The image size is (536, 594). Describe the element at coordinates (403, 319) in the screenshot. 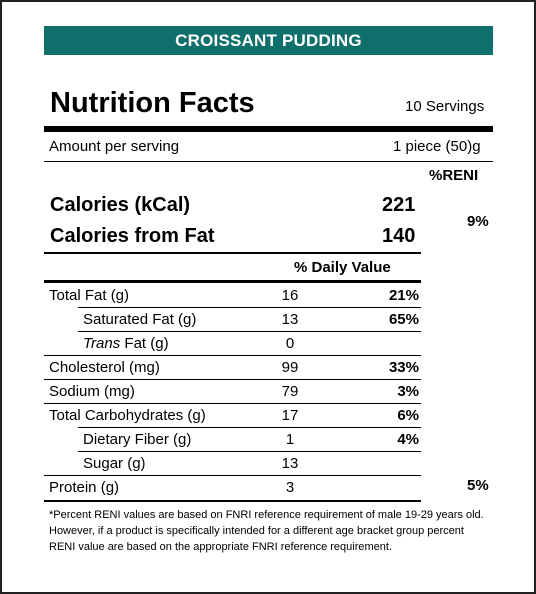

I see `nutrient-daily-value: 65%` at that location.